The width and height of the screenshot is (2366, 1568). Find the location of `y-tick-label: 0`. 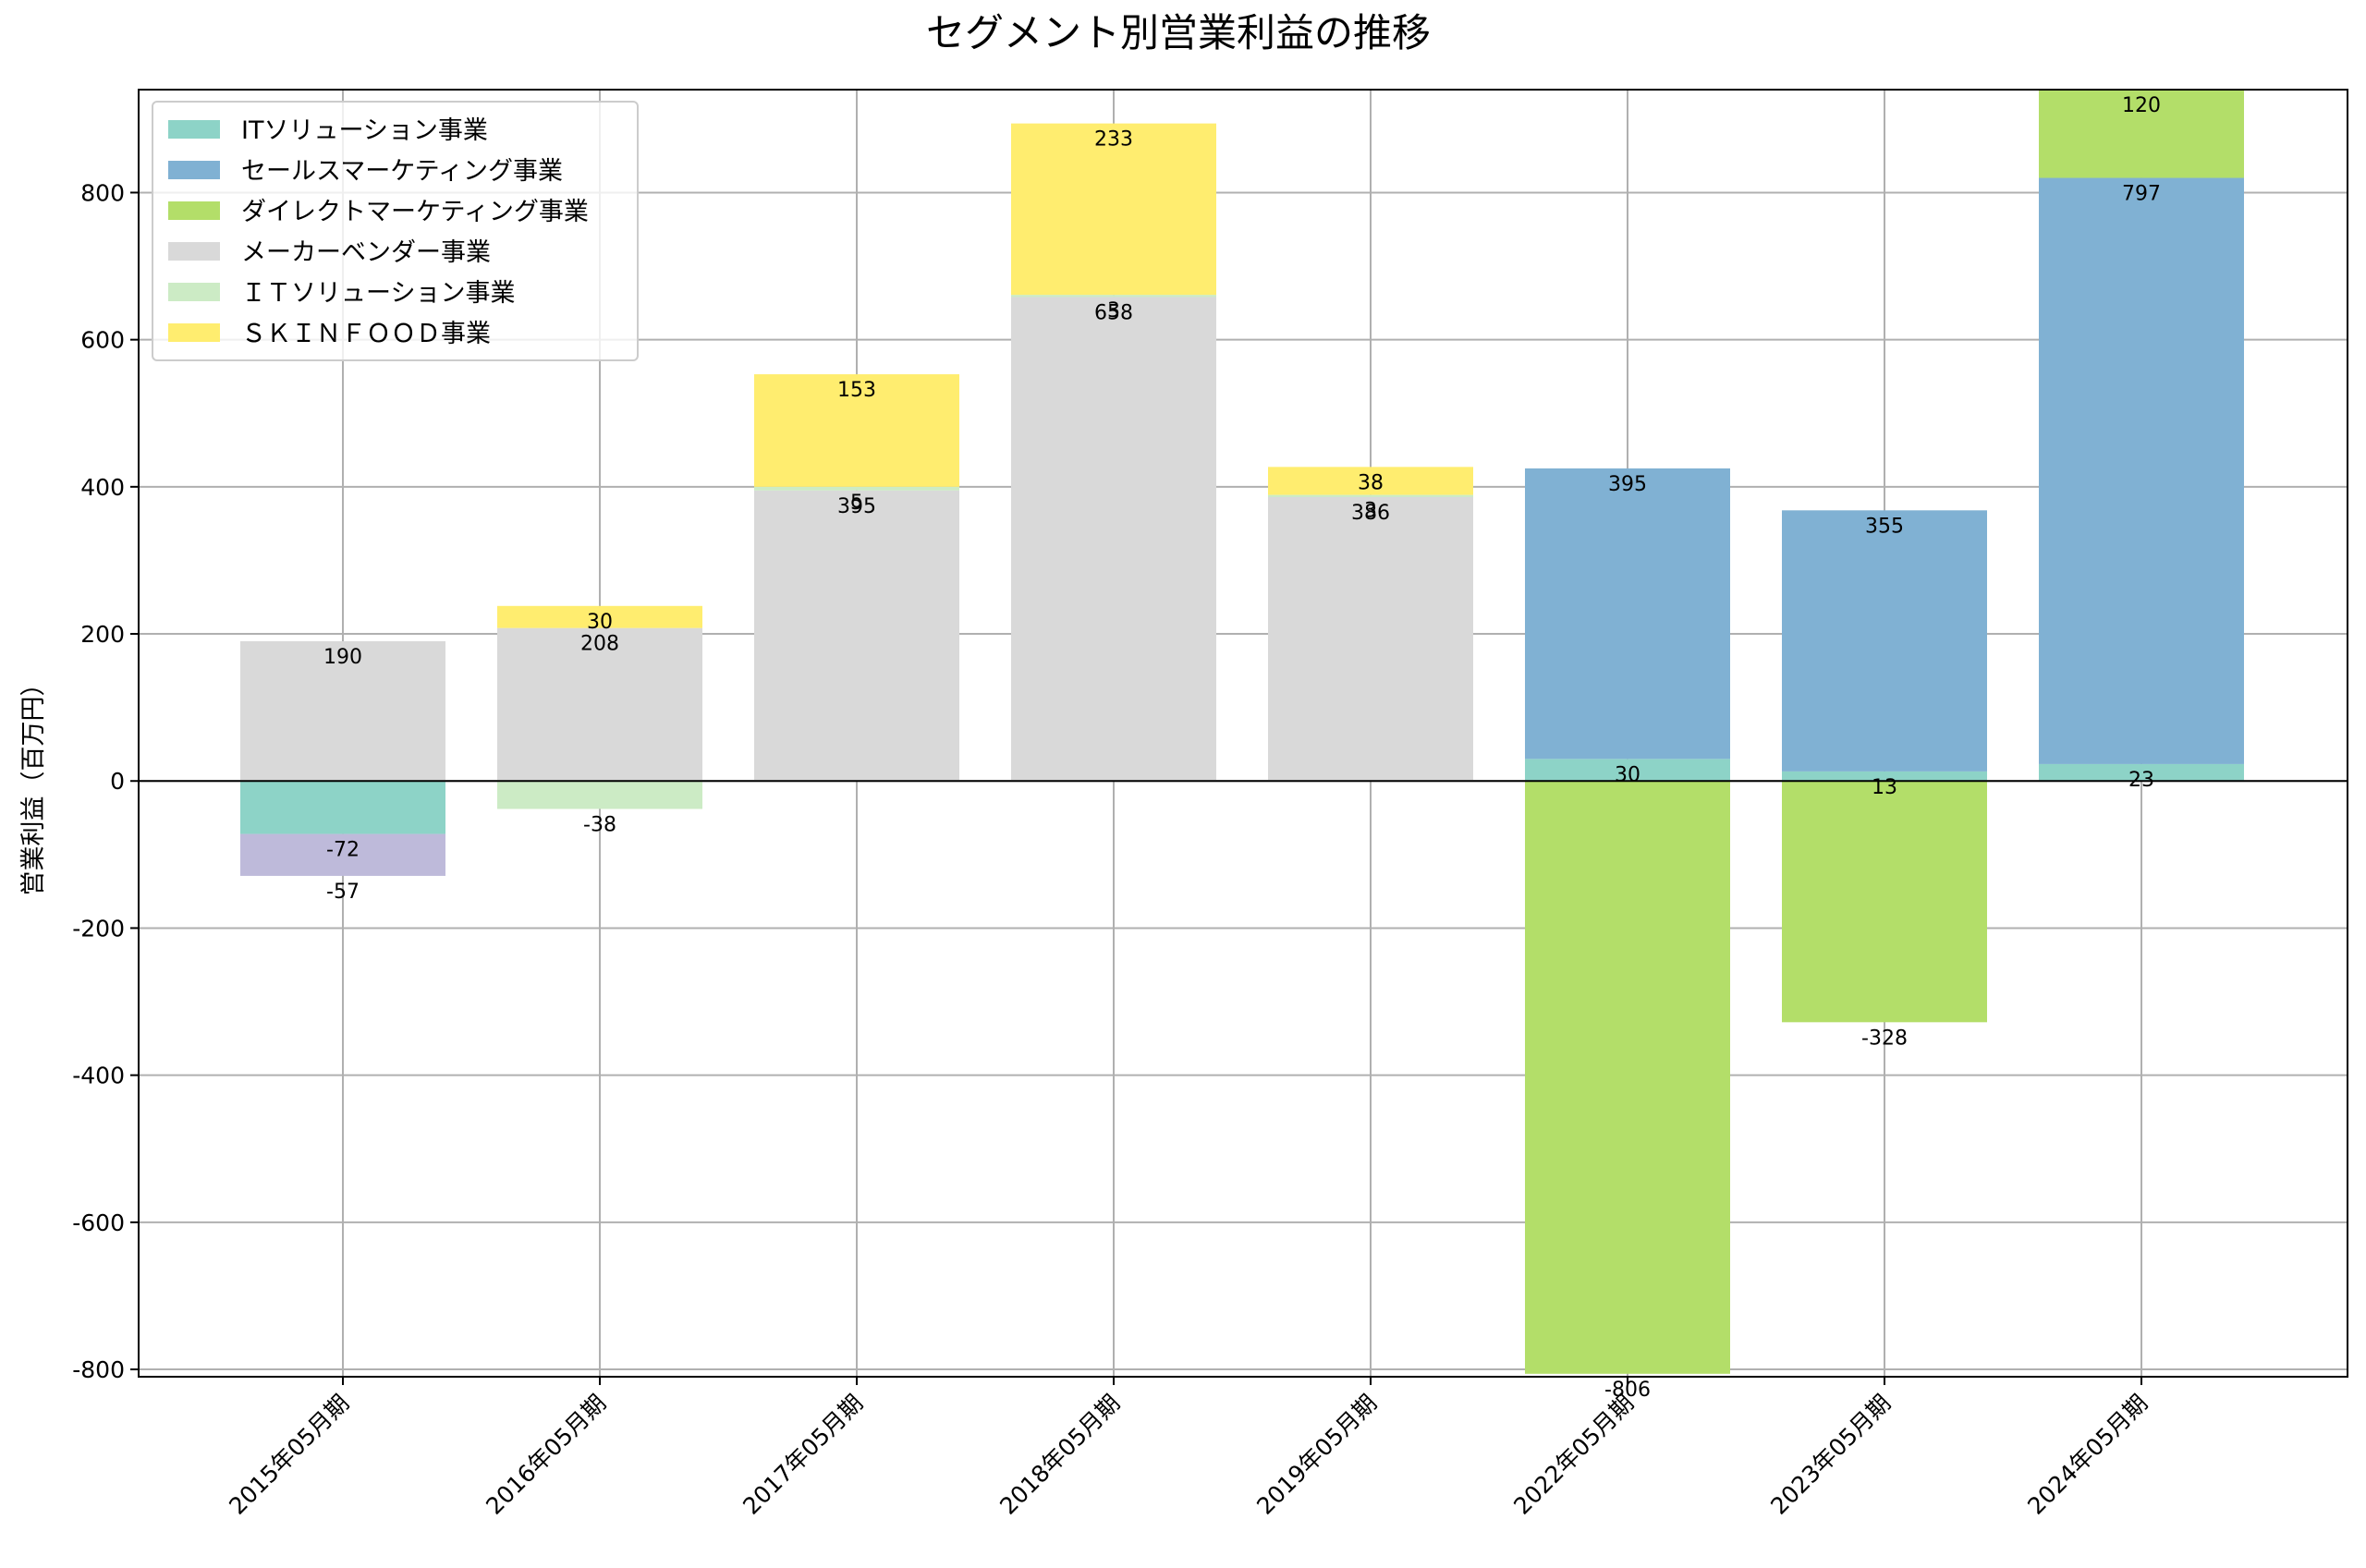

y-tick-label: 0 is located at coordinates (118, 781).